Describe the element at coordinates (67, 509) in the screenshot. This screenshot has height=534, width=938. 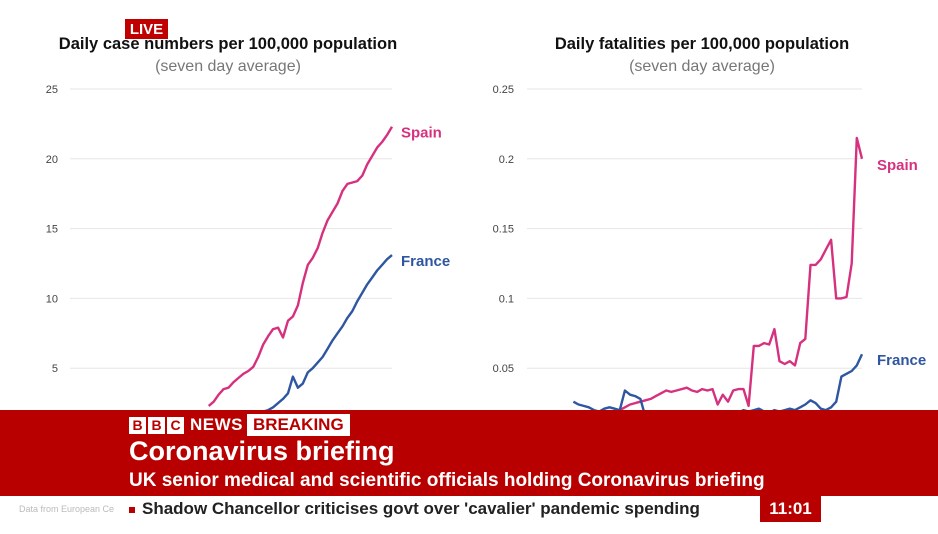
I see `source-note: Data from European Ce` at that location.